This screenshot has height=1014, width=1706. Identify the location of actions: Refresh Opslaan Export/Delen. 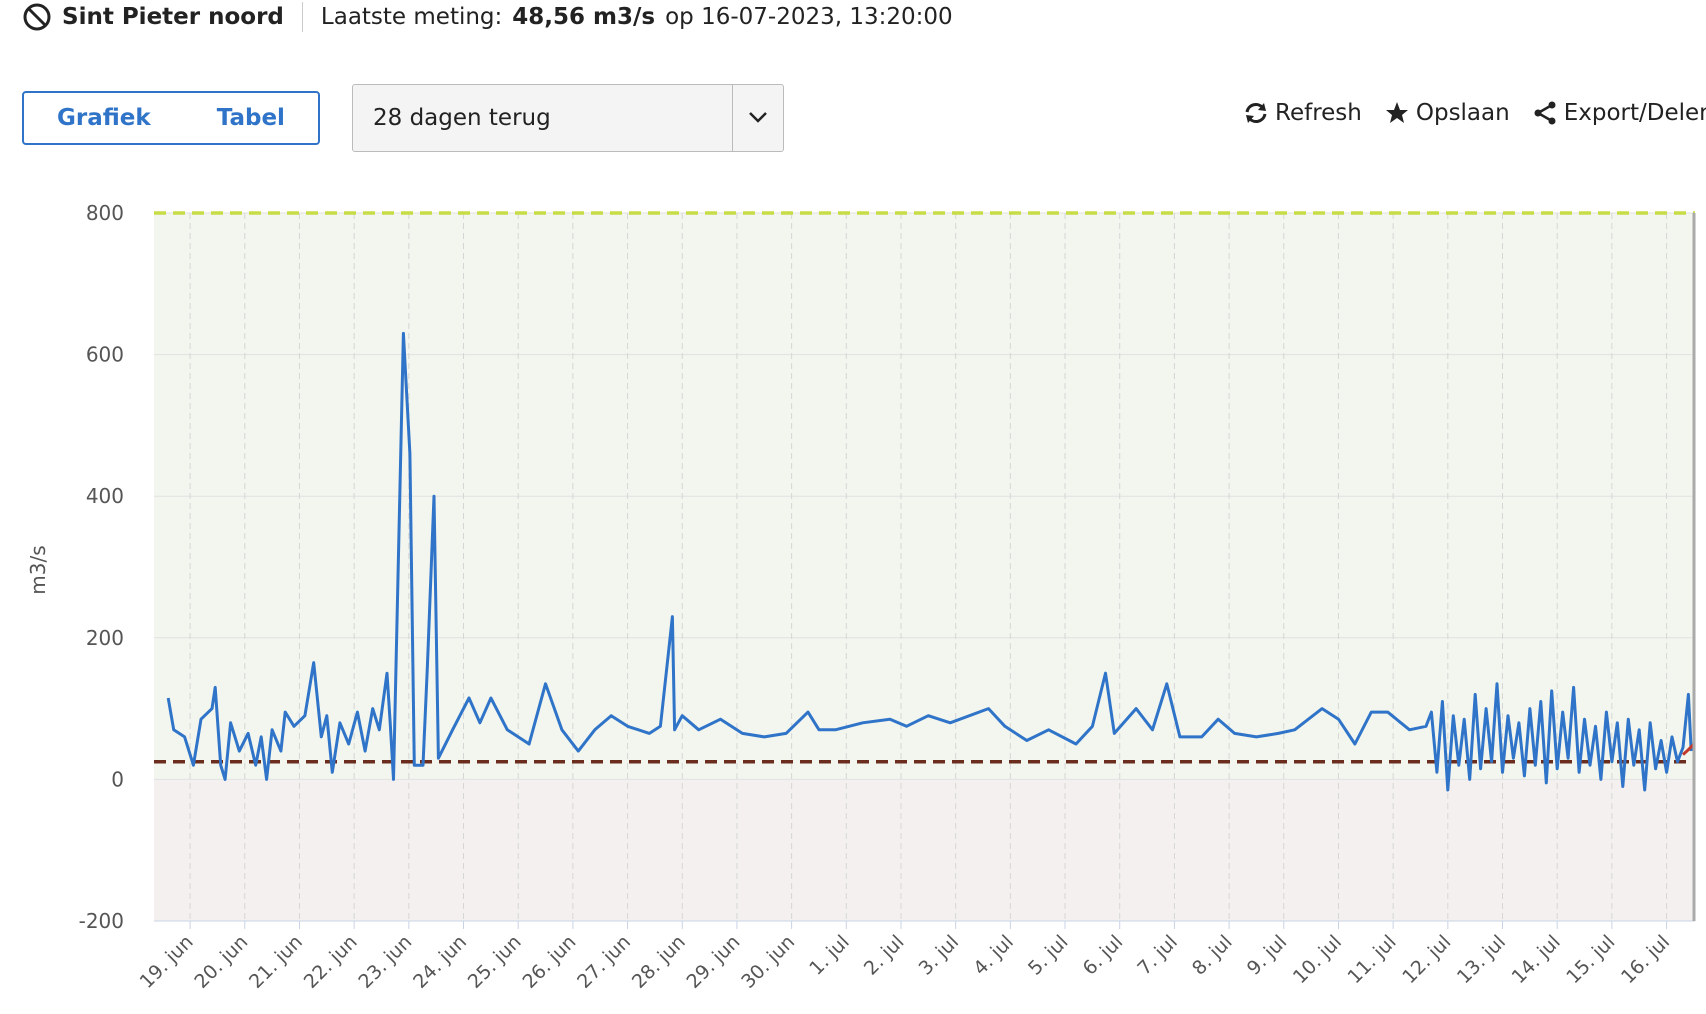
(1474, 113).